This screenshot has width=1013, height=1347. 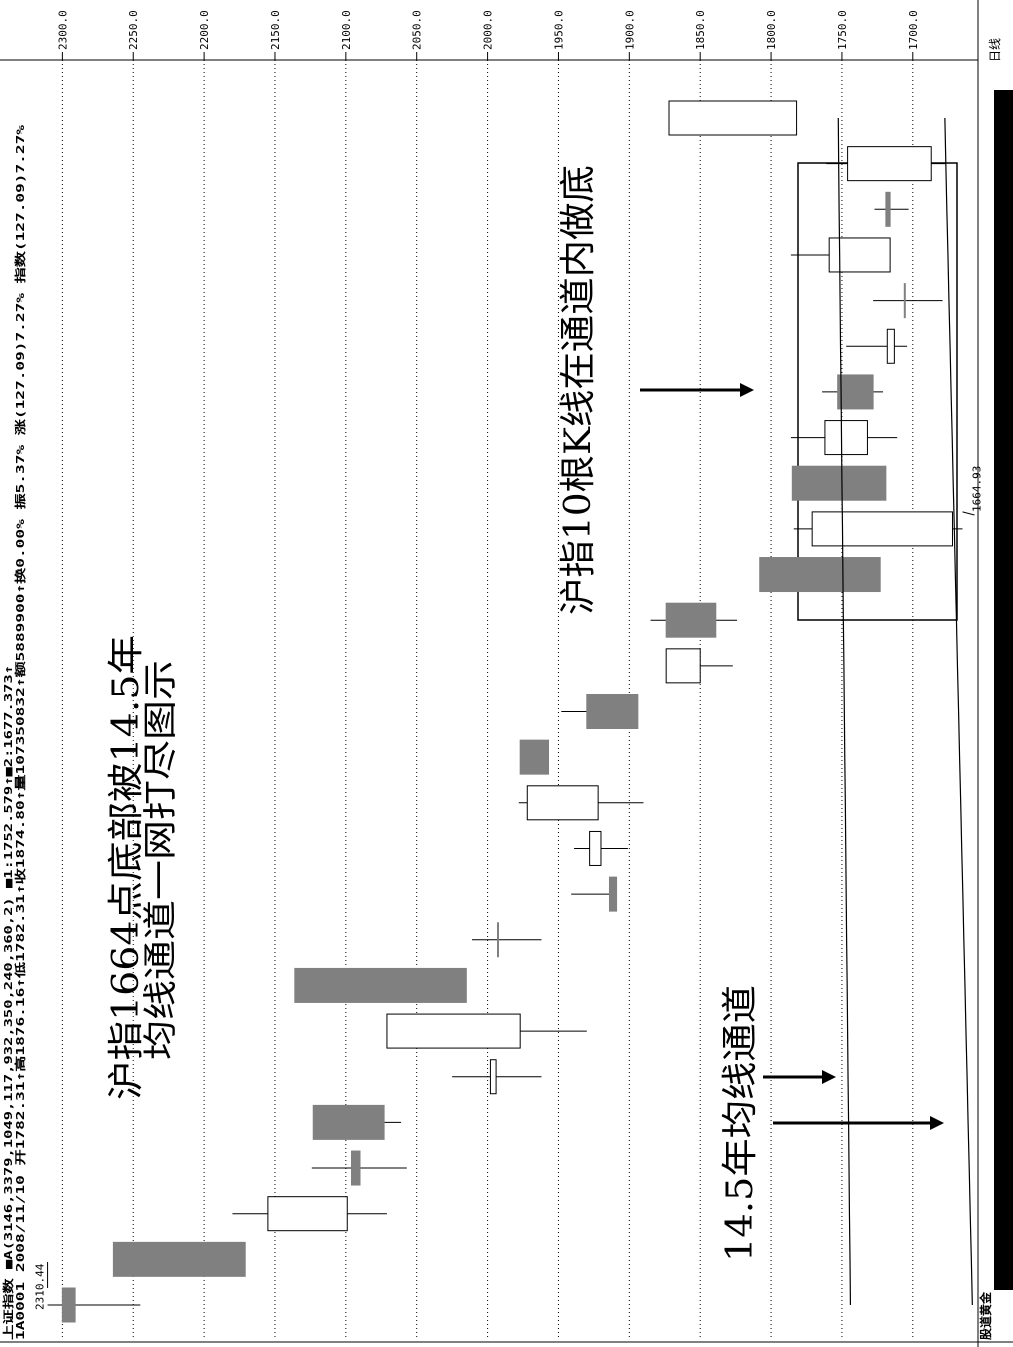 I want to click on y-tick-label: 2250.0, so click(x=133, y=30).